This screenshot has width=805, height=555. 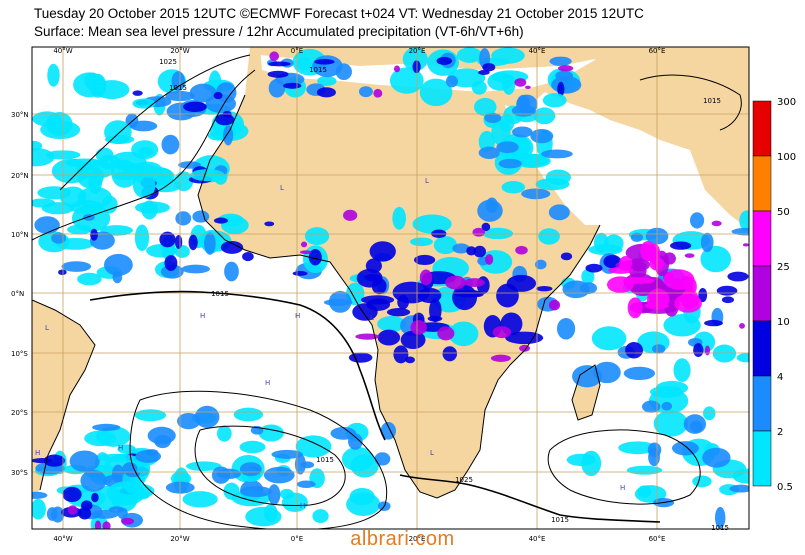 What do you see at coordinates (20, 115) in the screenshot?
I see `lat-label-left: 30°N` at bounding box center [20, 115].